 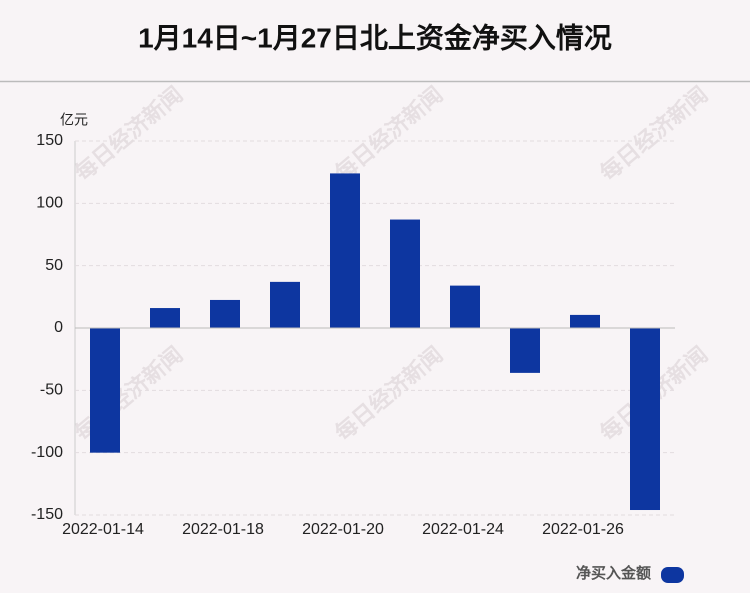 I want to click on y-tick-label: -150, so click(x=47, y=514).